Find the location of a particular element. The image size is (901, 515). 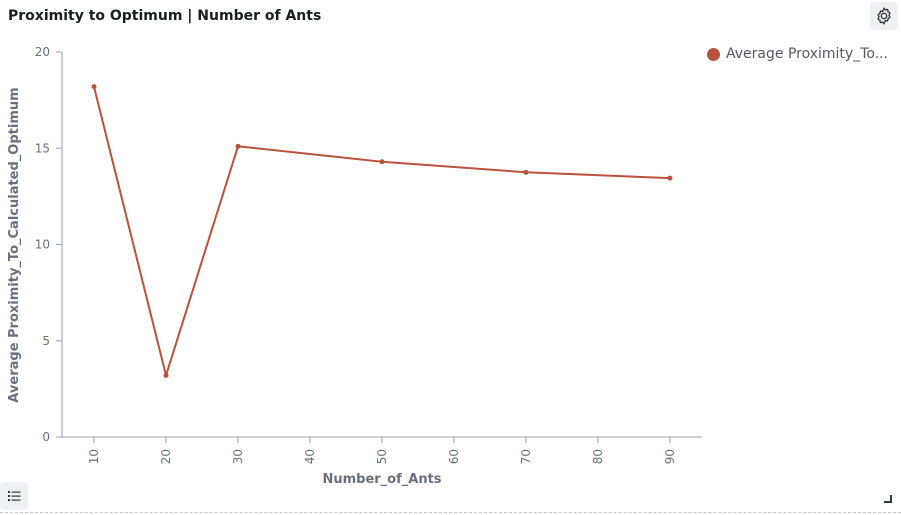

x-tick-label: 80 is located at coordinates (598, 456).